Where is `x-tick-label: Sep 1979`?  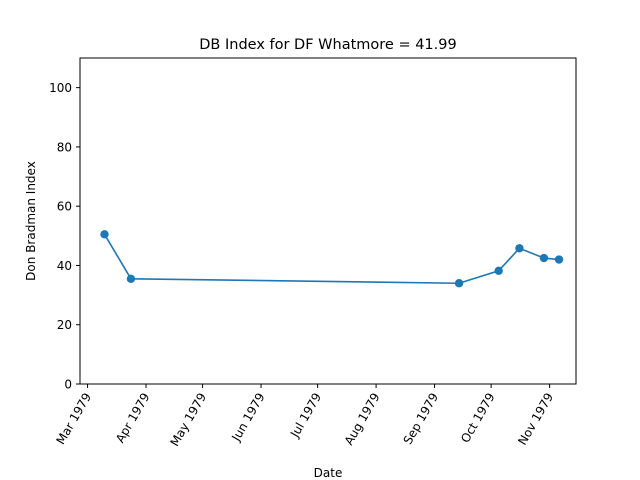 x-tick-label: Sep 1979 is located at coordinates (421, 419).